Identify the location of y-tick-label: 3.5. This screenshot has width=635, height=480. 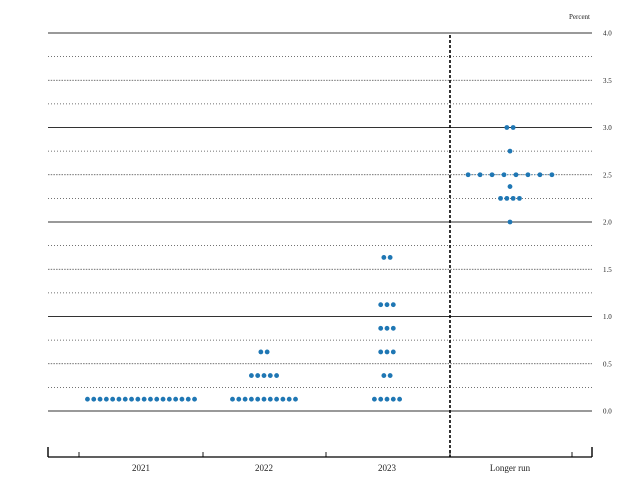
(607, 81).